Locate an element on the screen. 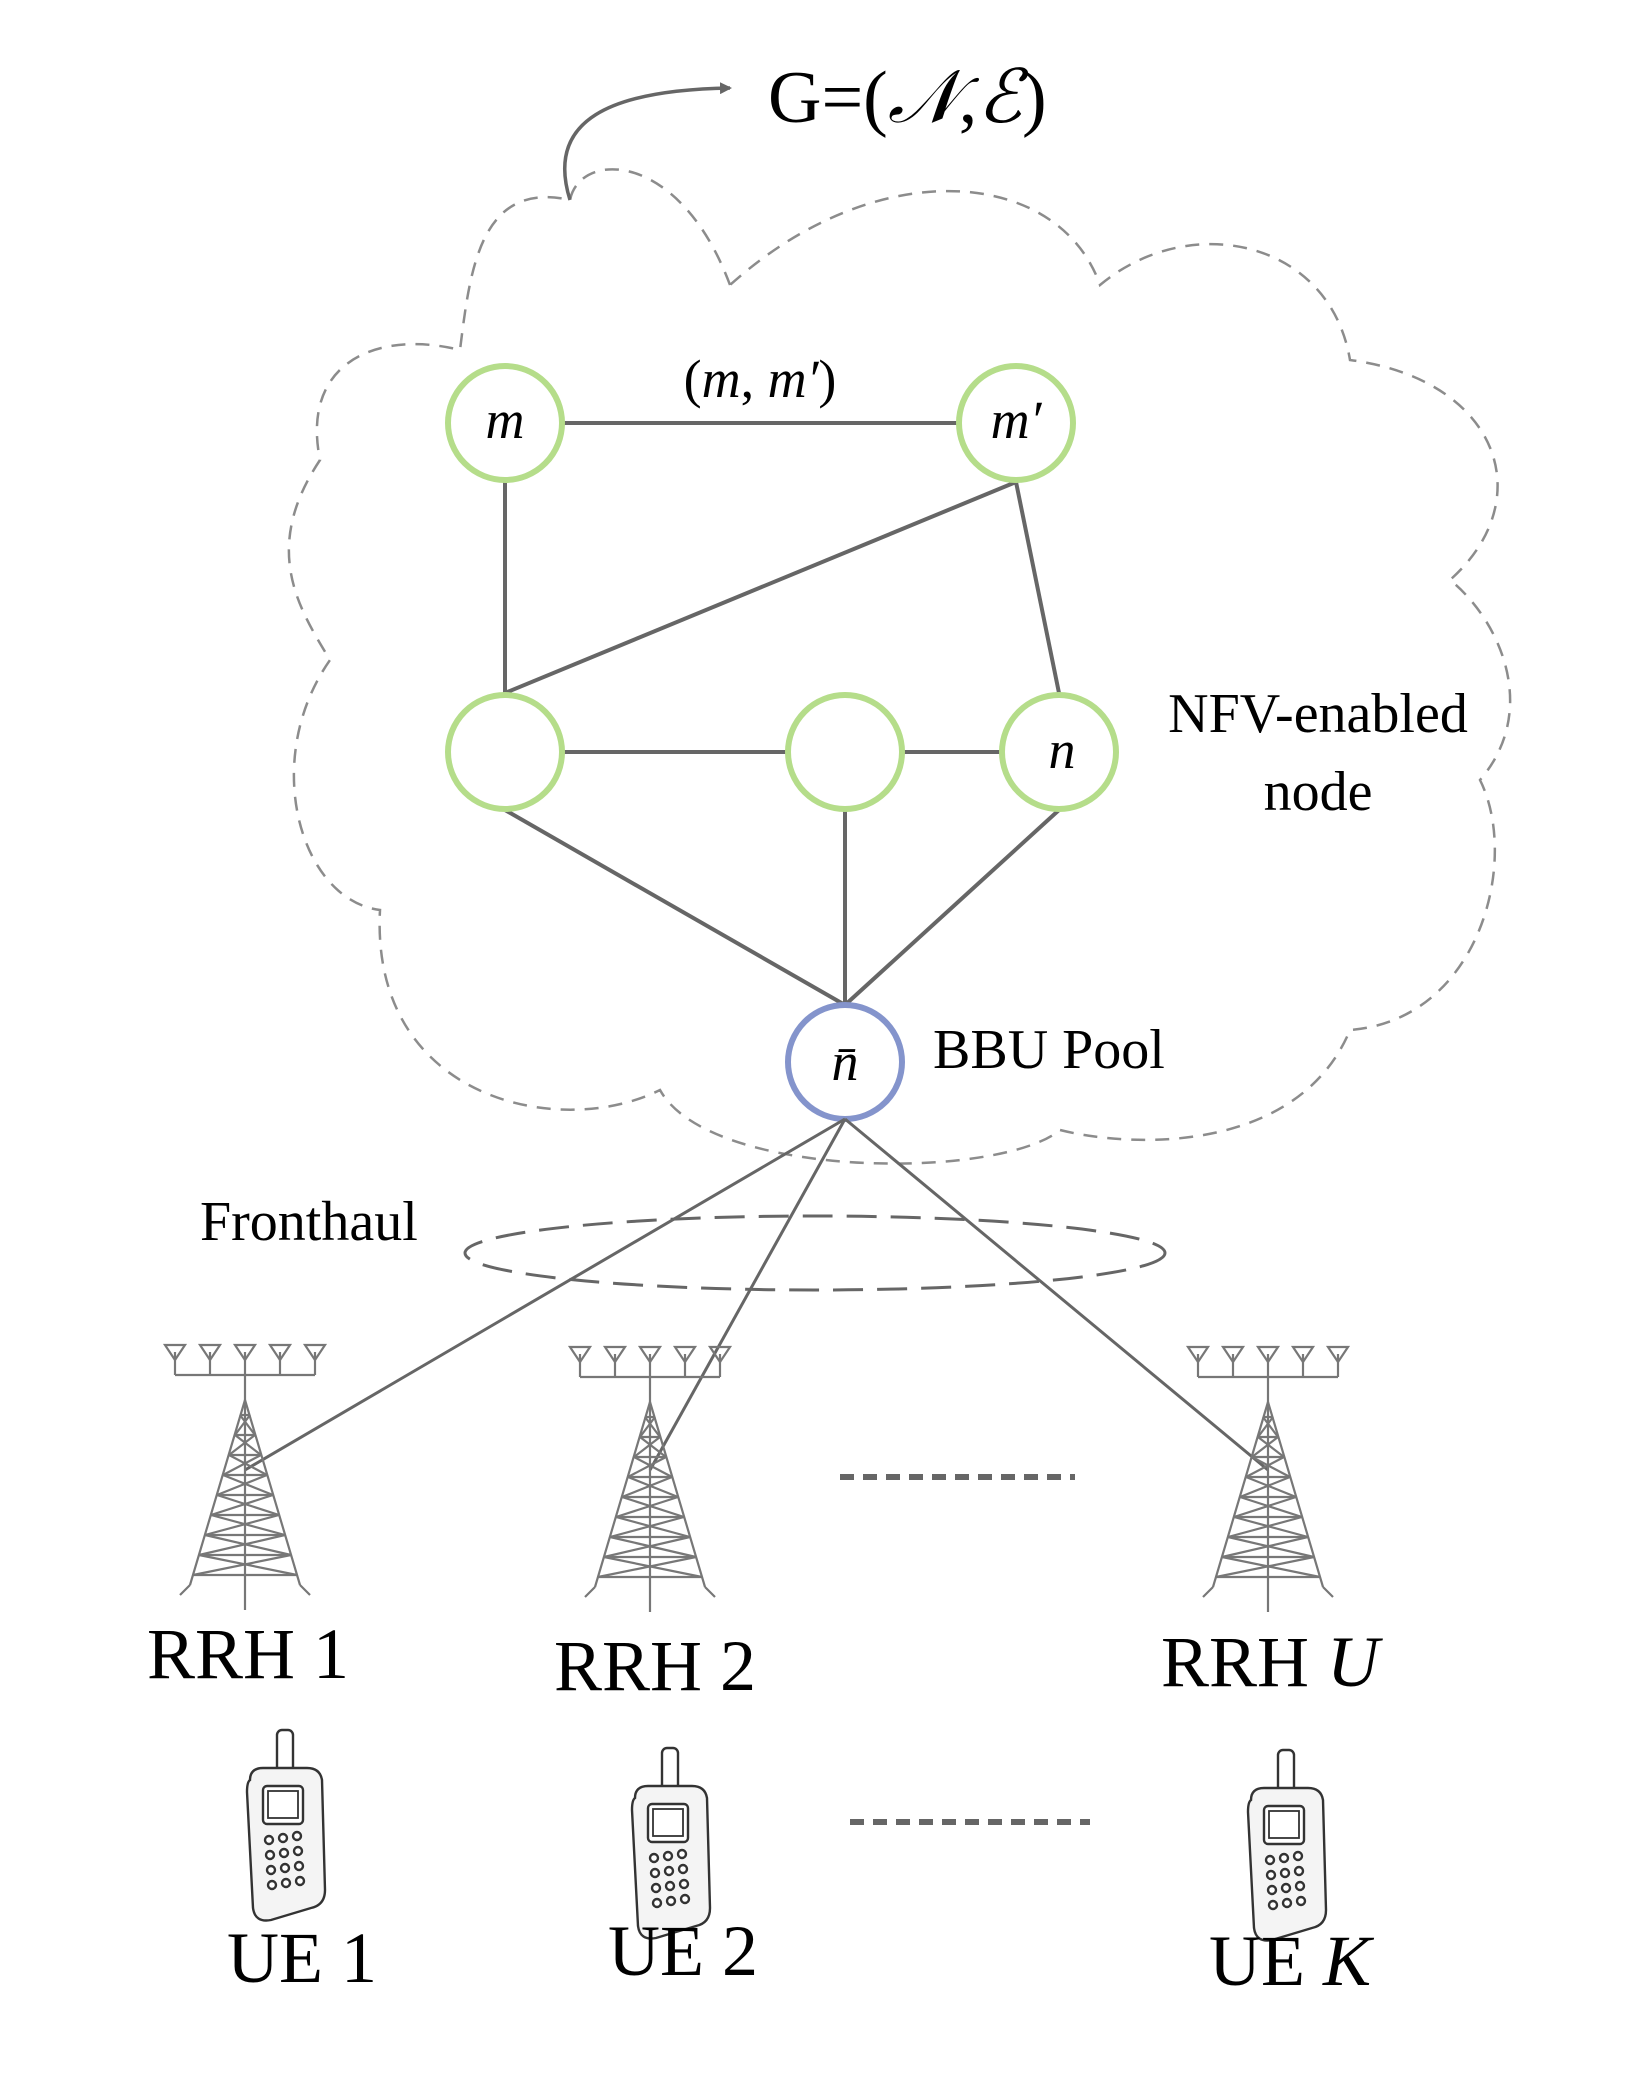 This screenshot has height=2078, width=1631. rrh-label-1-index: 1 is located at coordinates (331, 1654).